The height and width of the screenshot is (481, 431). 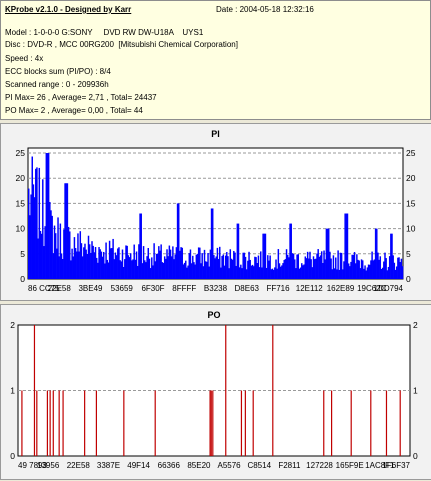 What do you see at coordinates (408, 254) in the screenshot?
I see `pi-y-tick-right: 5` at bounding box center [408, 254].